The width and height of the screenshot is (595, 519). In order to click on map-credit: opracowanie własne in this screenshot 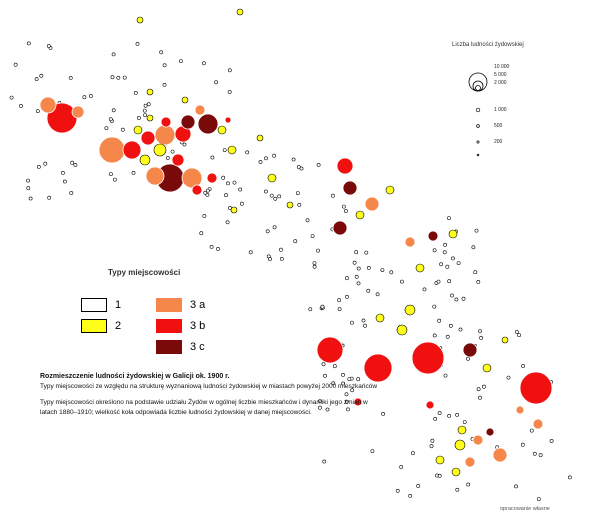, I will do `click(525, 509)`.